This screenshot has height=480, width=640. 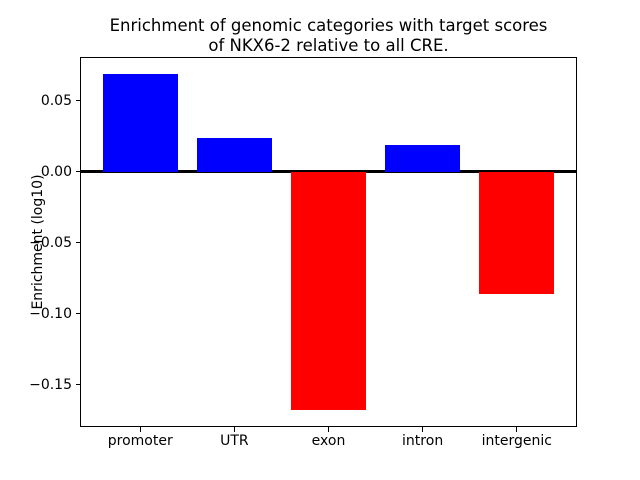 What do you see at coordinates (140, 441) in the screenshot?
I see `x-tick-label-promoter: promoter` at bounding box center [140, 441].